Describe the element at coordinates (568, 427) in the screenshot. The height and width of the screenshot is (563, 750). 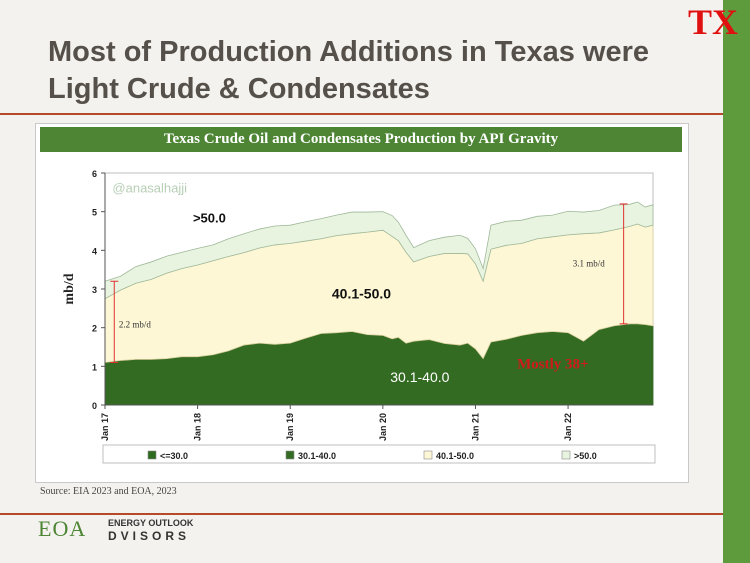
I see `x-tick-label-jan-22: Jan 22` at that location.